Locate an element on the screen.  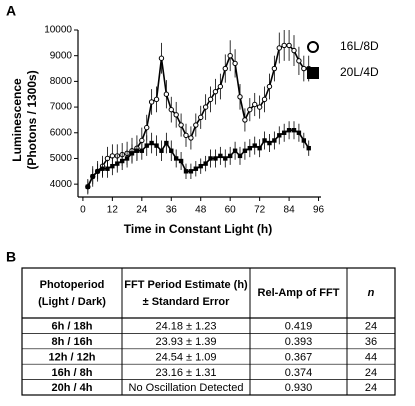
y-tick-label: 6000 is located at coordinates (61, 132).